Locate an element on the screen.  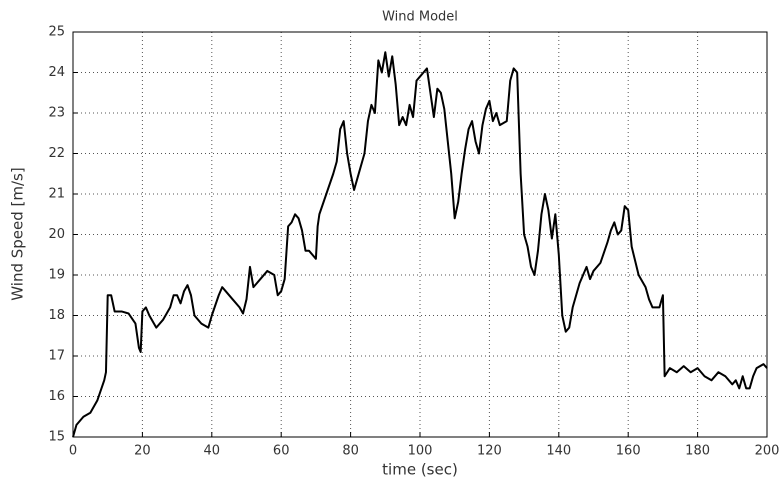
y-axis-label: Wind Speed [m/s] is located at coordinates (18, 233).